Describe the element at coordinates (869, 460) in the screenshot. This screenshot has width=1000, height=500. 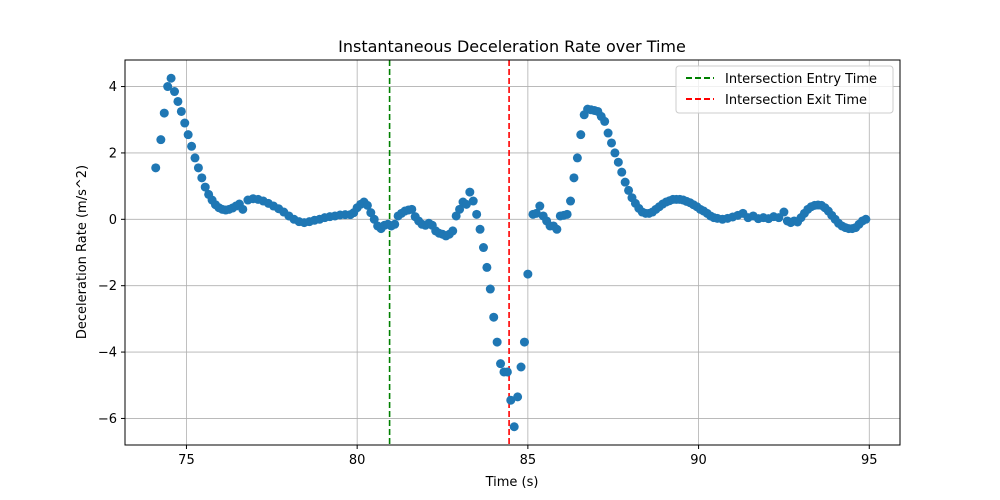
I see `x-tick-label: 95` at that location.